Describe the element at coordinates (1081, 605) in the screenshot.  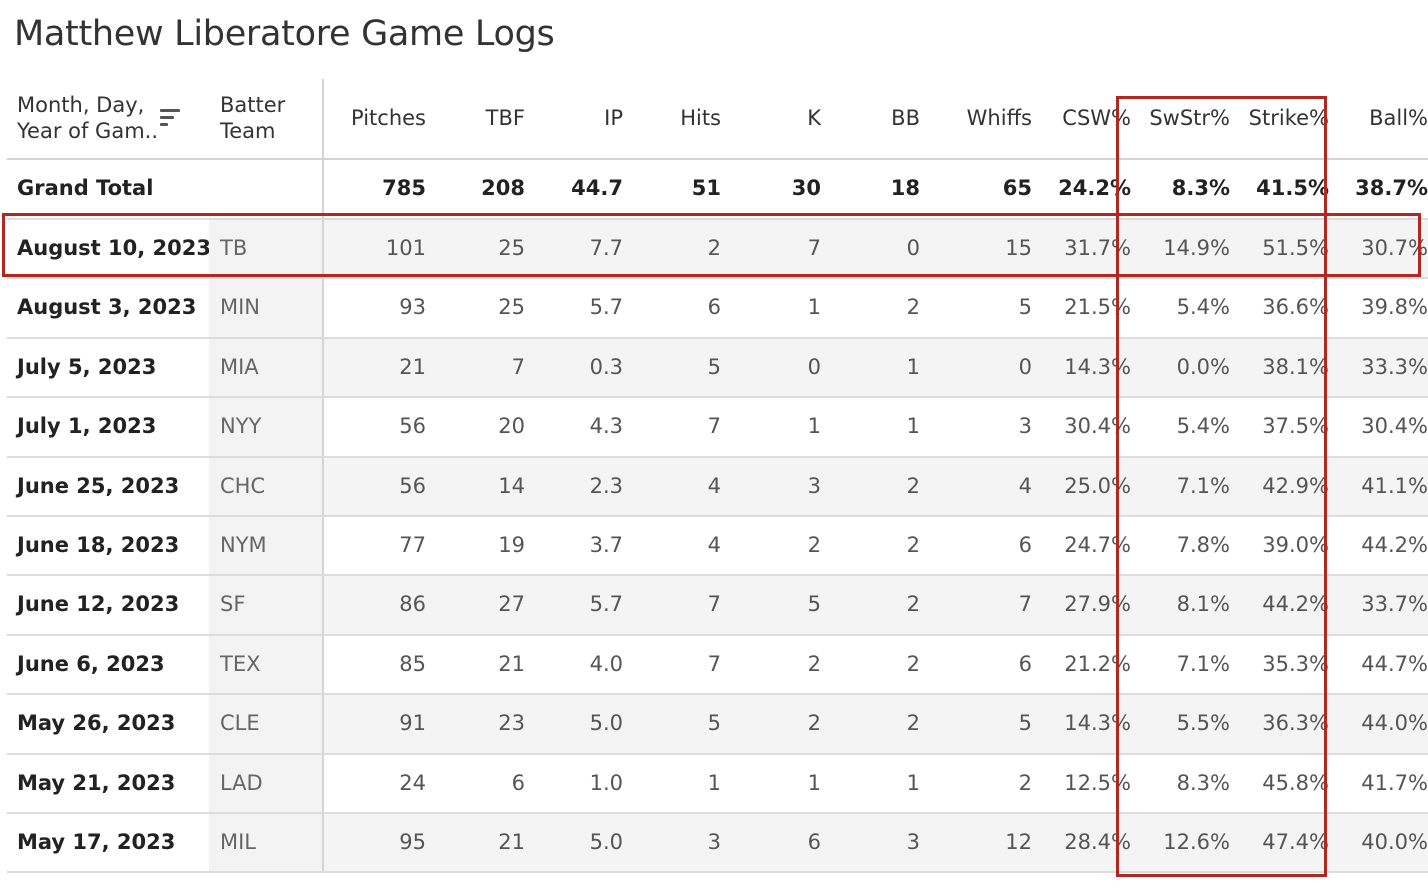
I see `row-csw: 27.9%` at that location.